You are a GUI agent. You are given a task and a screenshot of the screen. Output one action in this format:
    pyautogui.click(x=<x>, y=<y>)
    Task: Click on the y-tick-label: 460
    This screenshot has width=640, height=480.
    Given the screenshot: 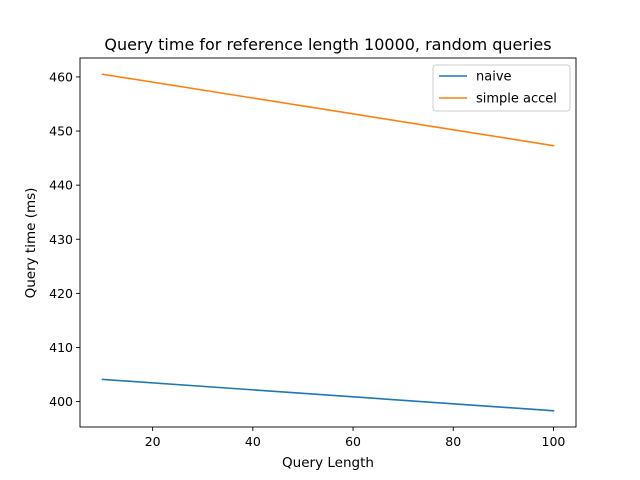 What is the action you would take?
    pyautogui.click(x=61, y=76)
    